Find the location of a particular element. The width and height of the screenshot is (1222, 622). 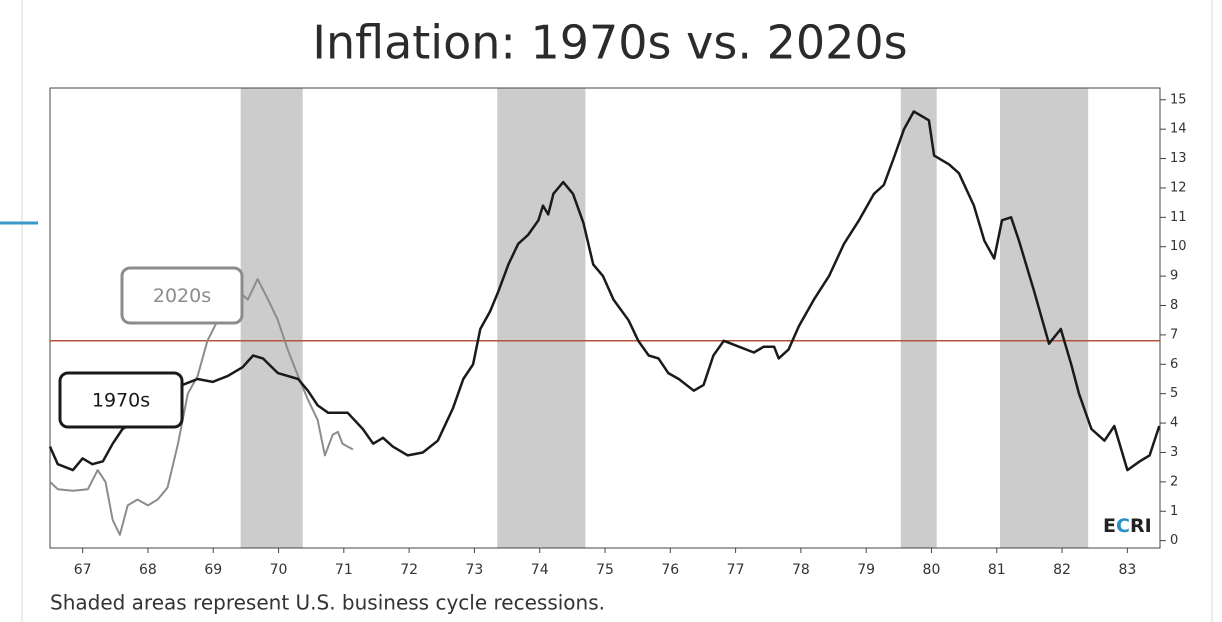

y-tick-label: 9 is located at coordinates (1174, 276).